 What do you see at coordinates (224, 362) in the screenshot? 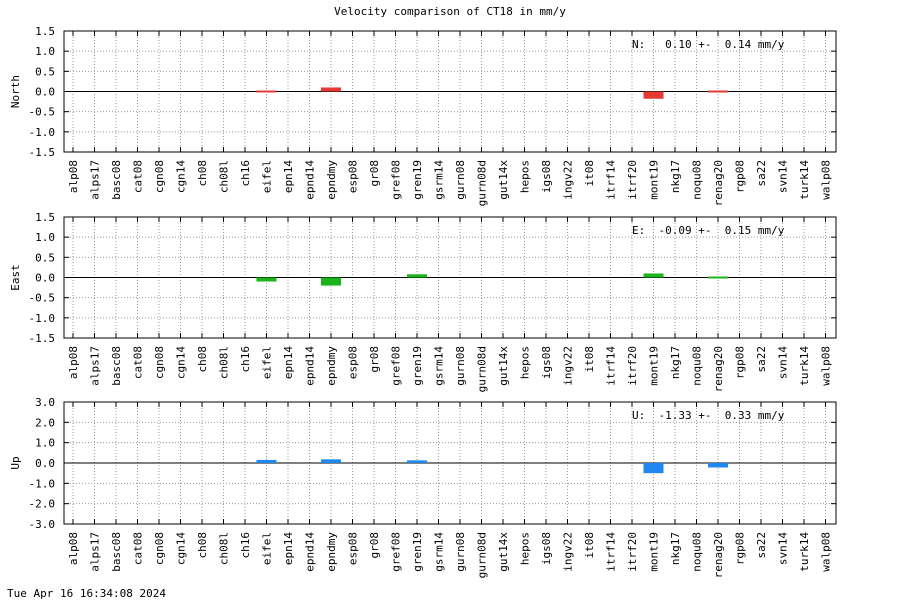
I see `x-tick-label: ch08l` at bounding box center [224, 362].